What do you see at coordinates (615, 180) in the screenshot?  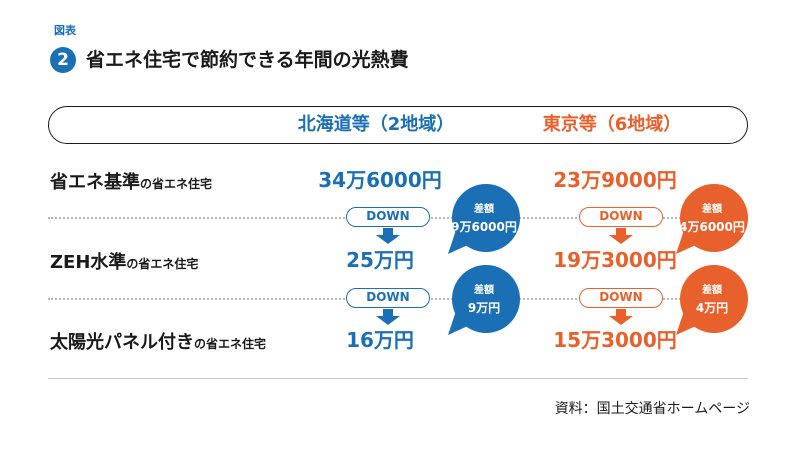 I see `value-tokyo-energy-standard: 23万9000円` at bounding box center [615, 180].